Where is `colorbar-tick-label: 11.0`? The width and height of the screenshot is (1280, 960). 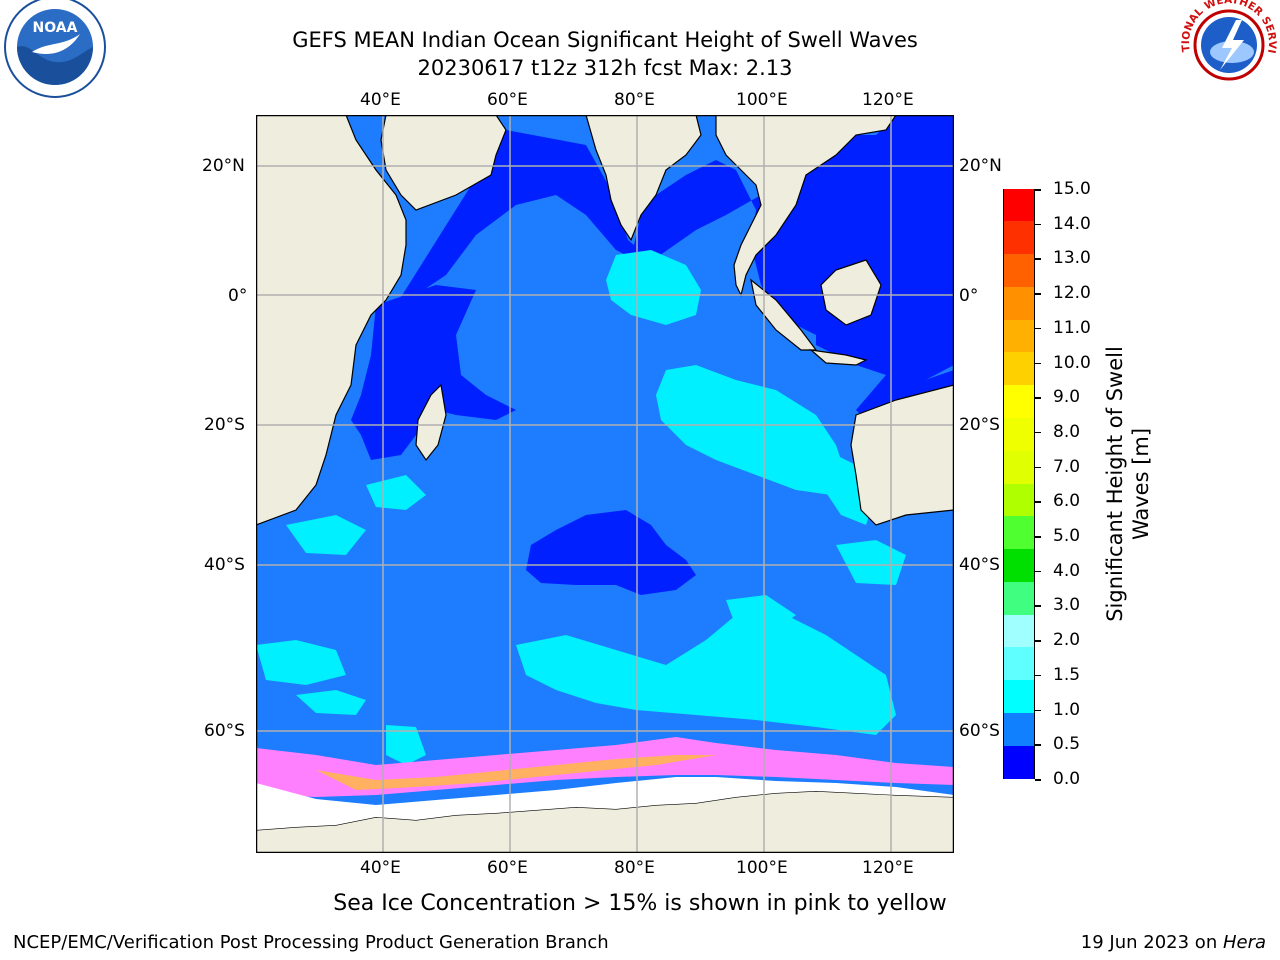
colorbar-tick-label: 11.0 is located at coordinates (1072, 327).